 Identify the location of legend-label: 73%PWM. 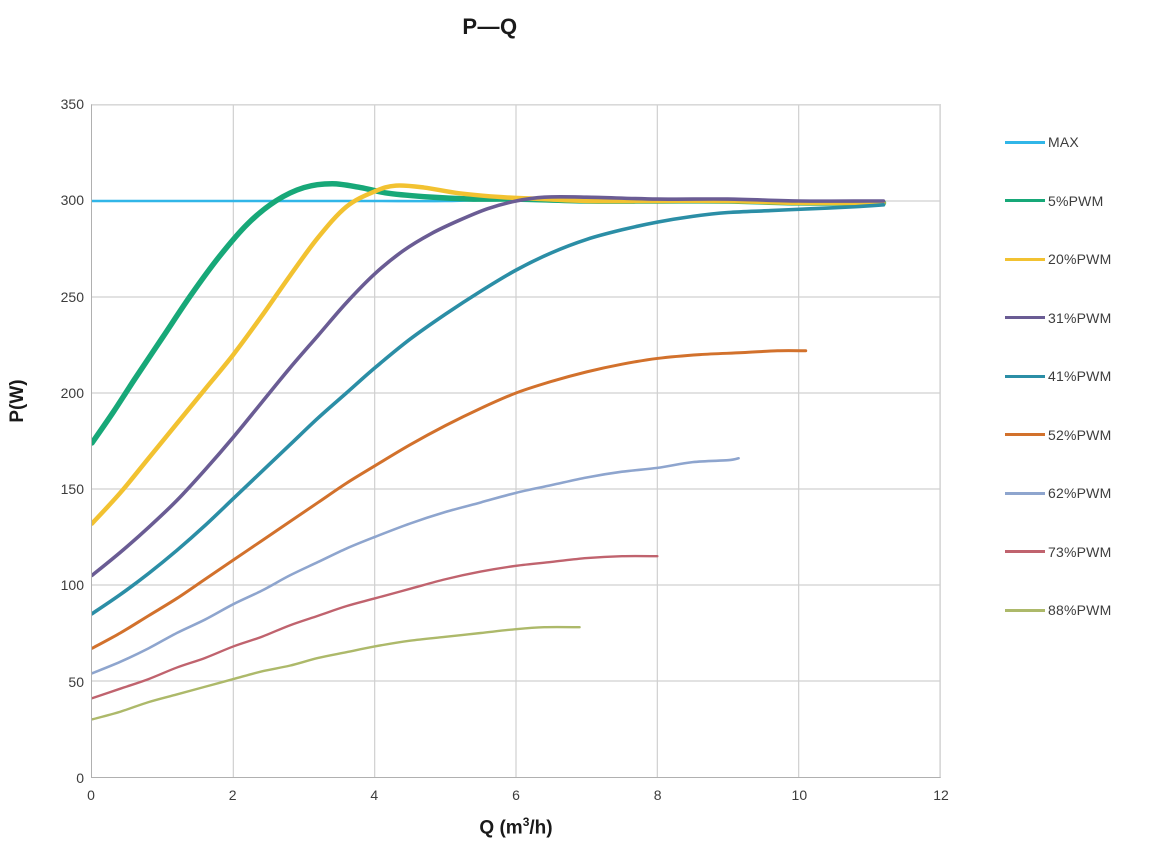
(1080, 551).